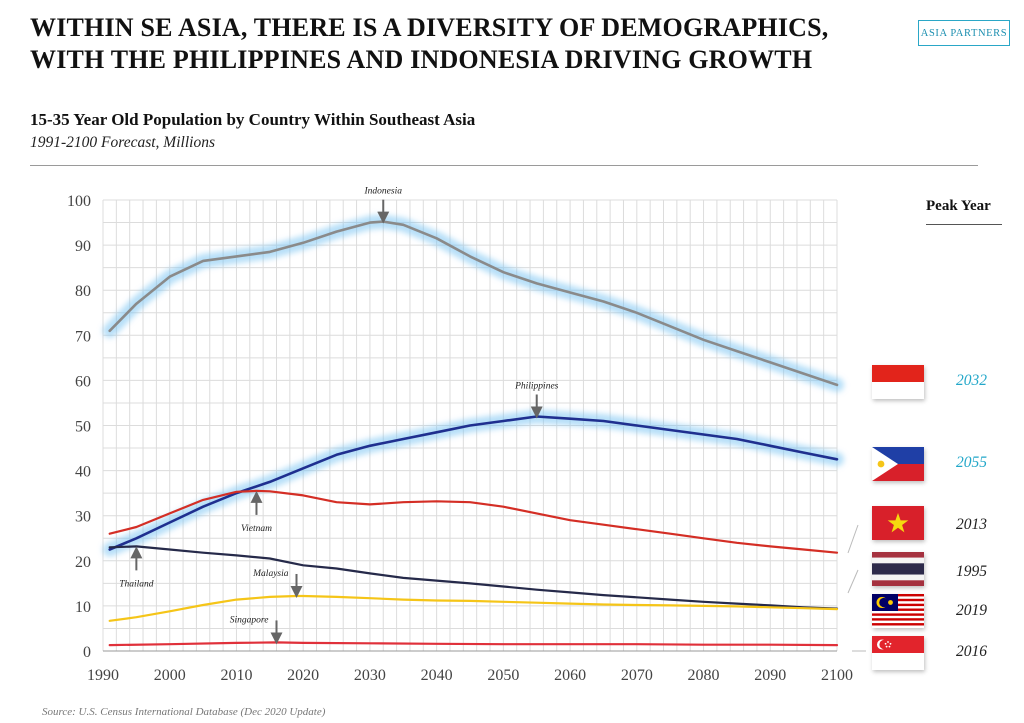  I want to click on y-tick-label: 50, so click(83, 427).